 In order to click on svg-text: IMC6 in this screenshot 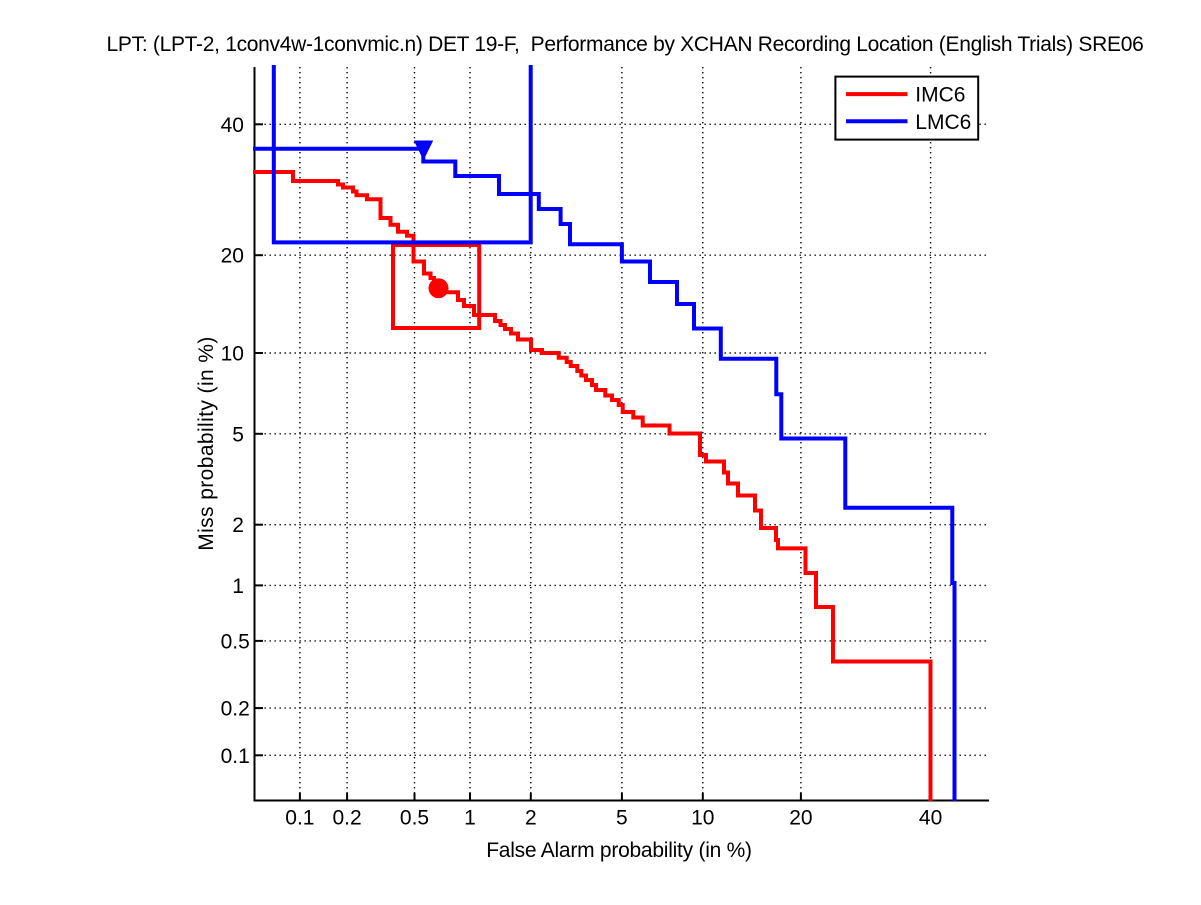, I will do `click(940, 95)`.